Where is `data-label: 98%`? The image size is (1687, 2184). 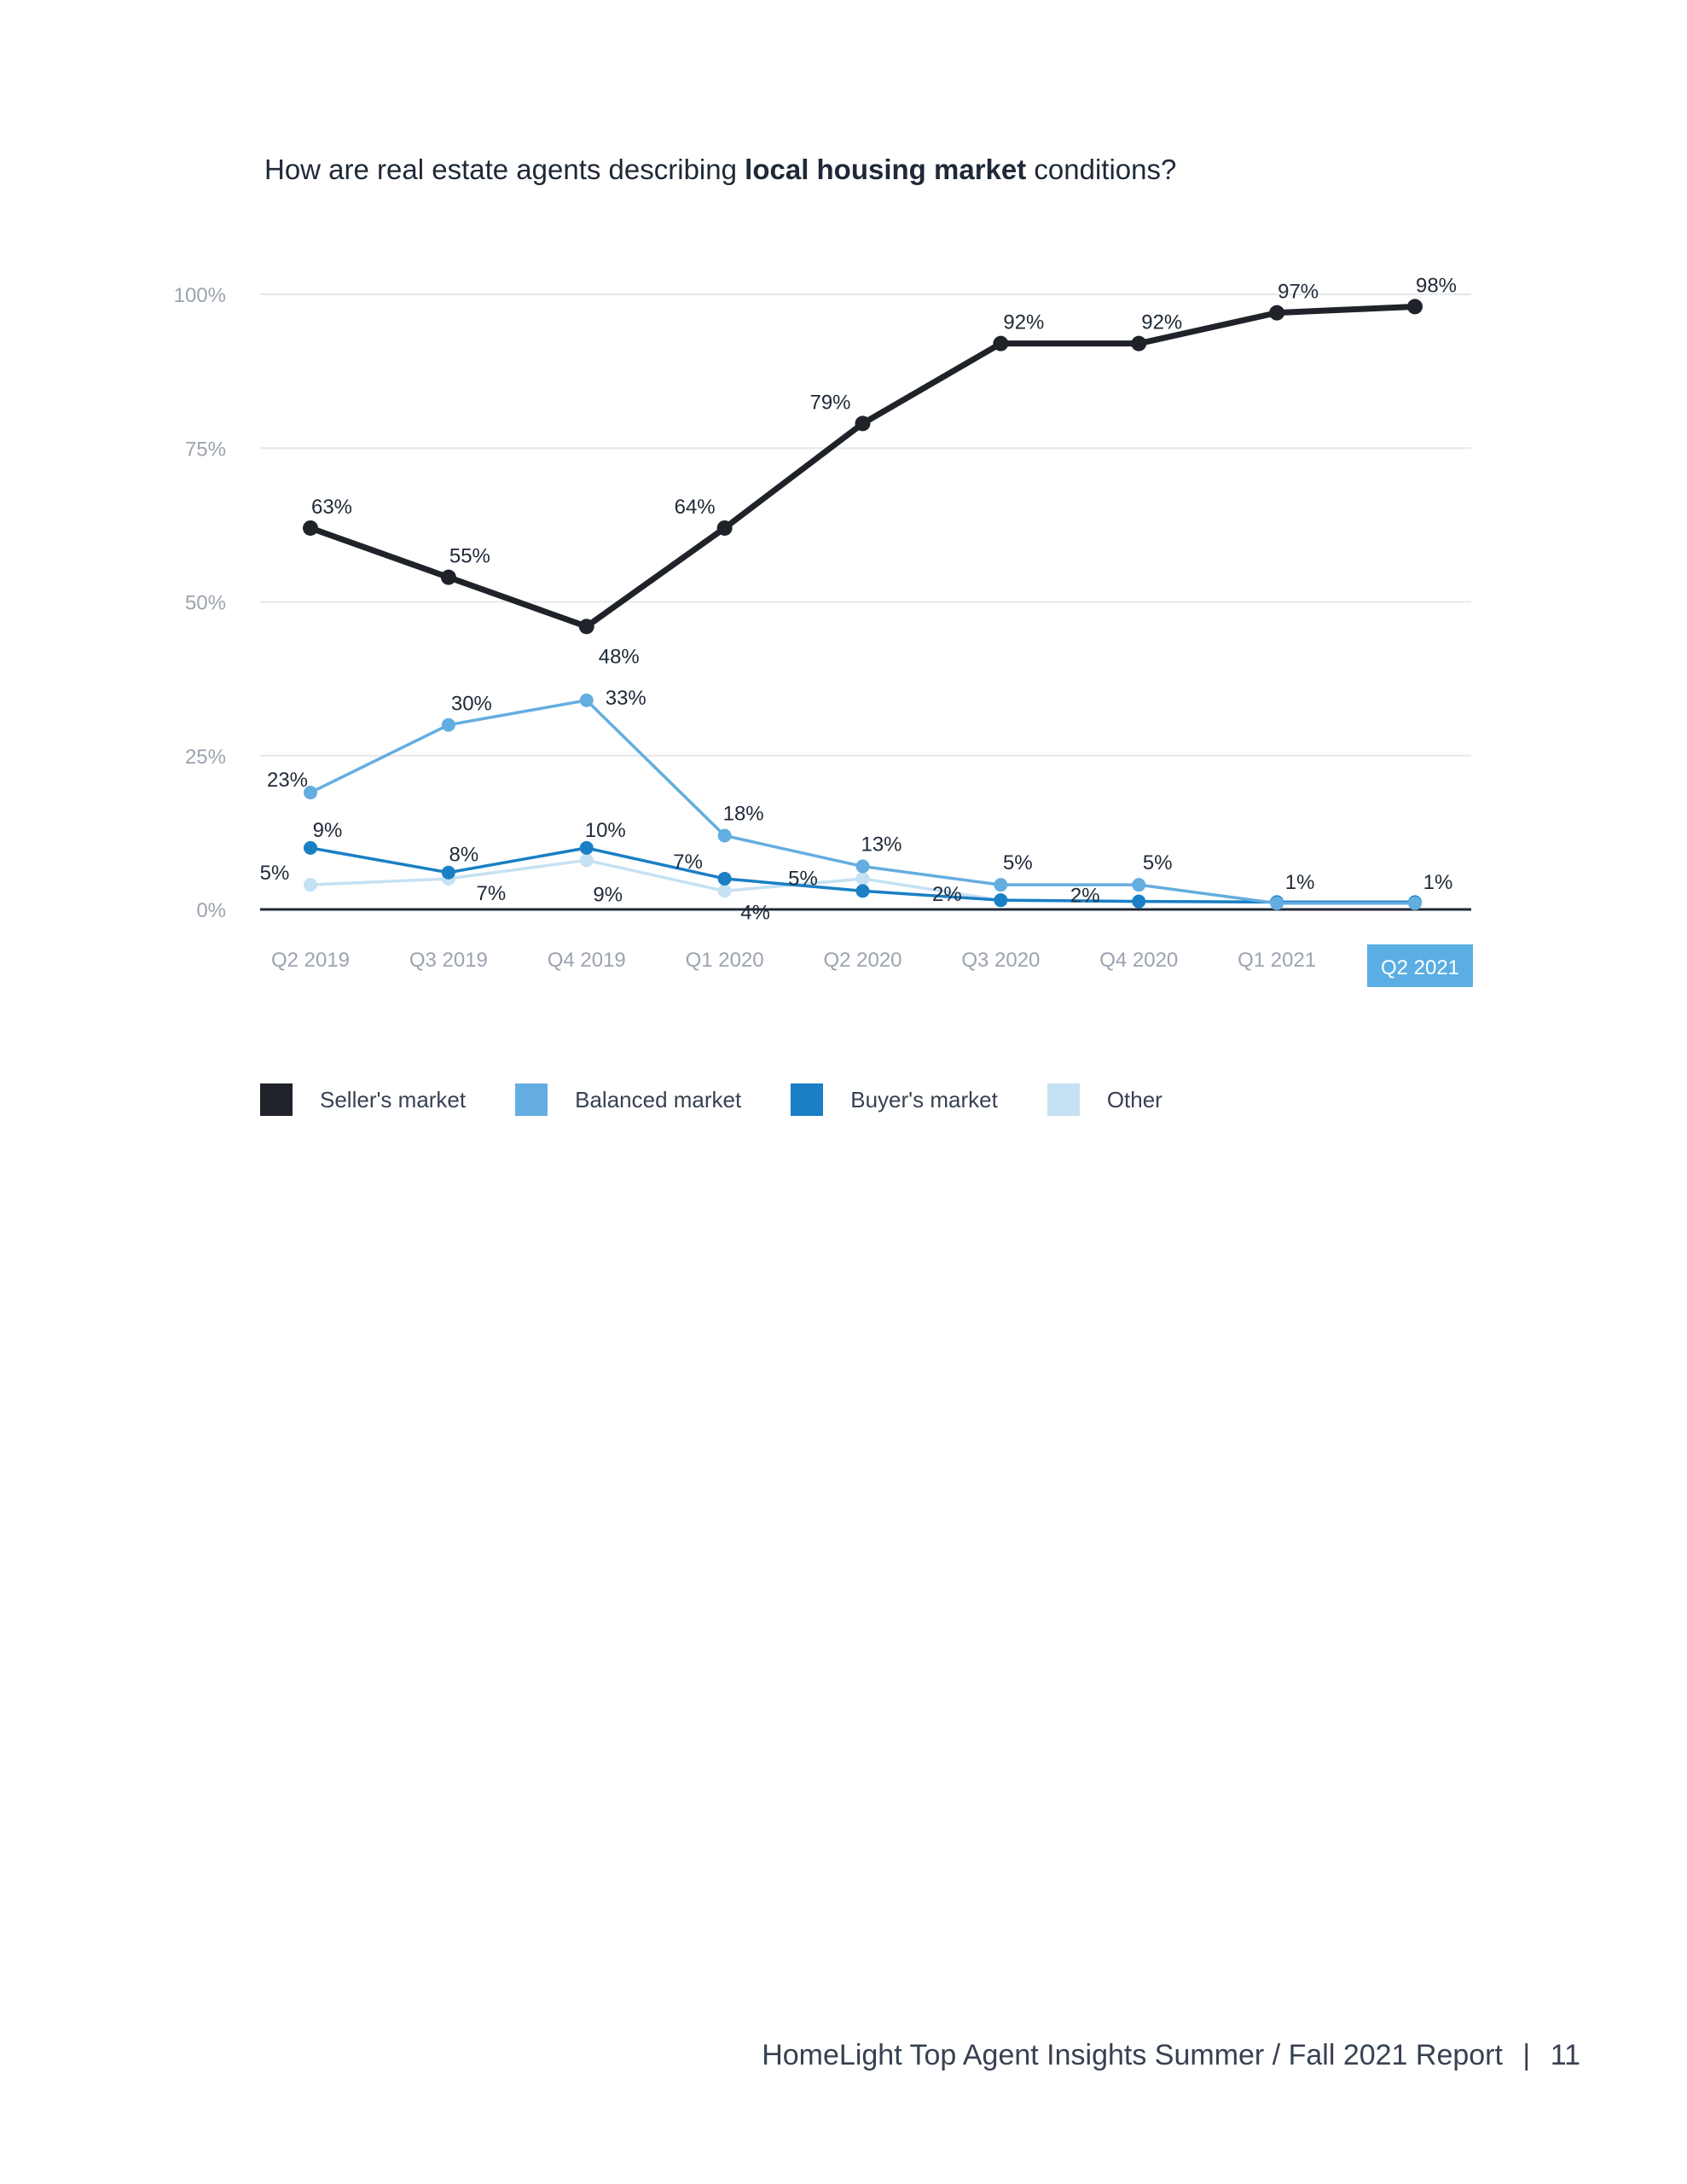 data-label: 98% is located at coordinates (1436, 285).